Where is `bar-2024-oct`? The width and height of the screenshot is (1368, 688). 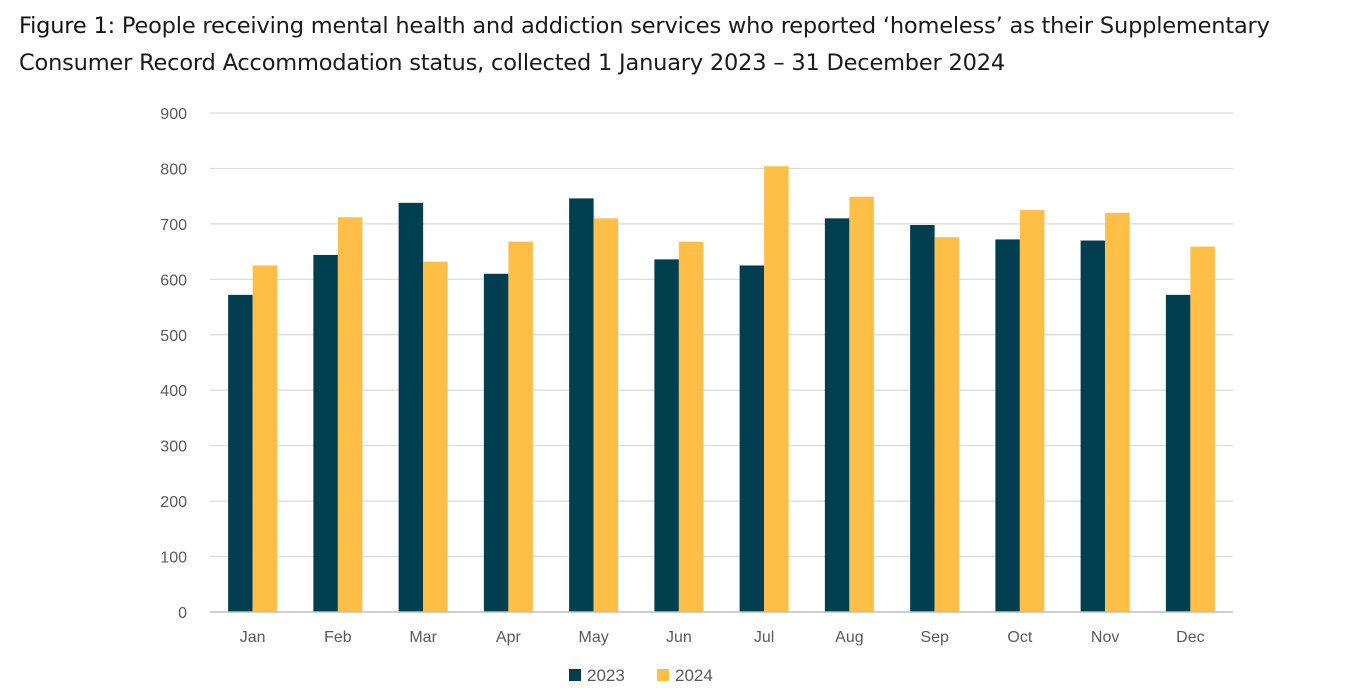
bar-2024-oct is located at coordinates (1032, 411).